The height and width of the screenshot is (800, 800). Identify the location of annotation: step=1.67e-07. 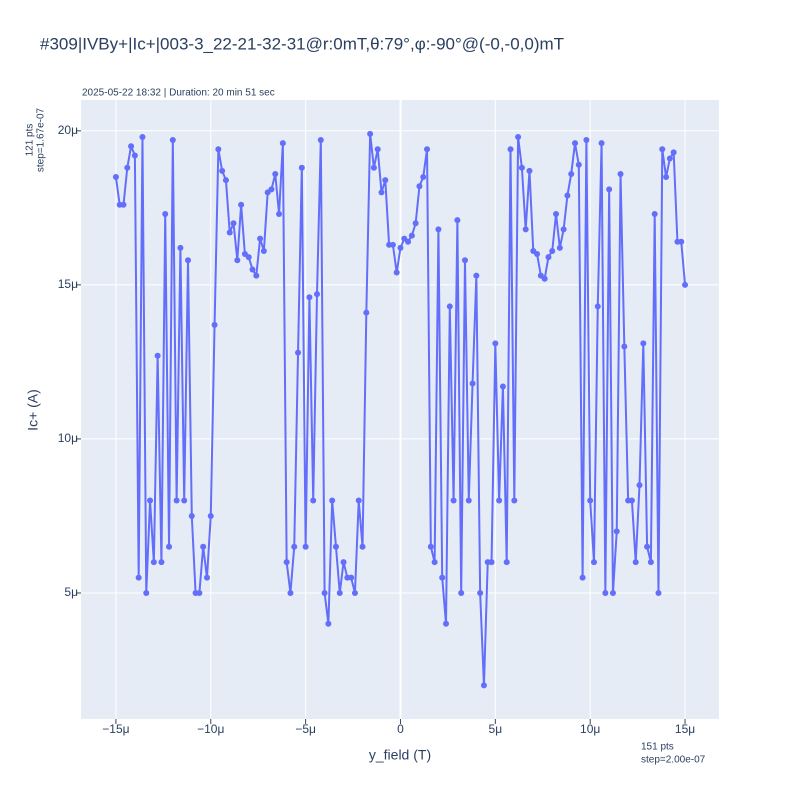
(41, 139).